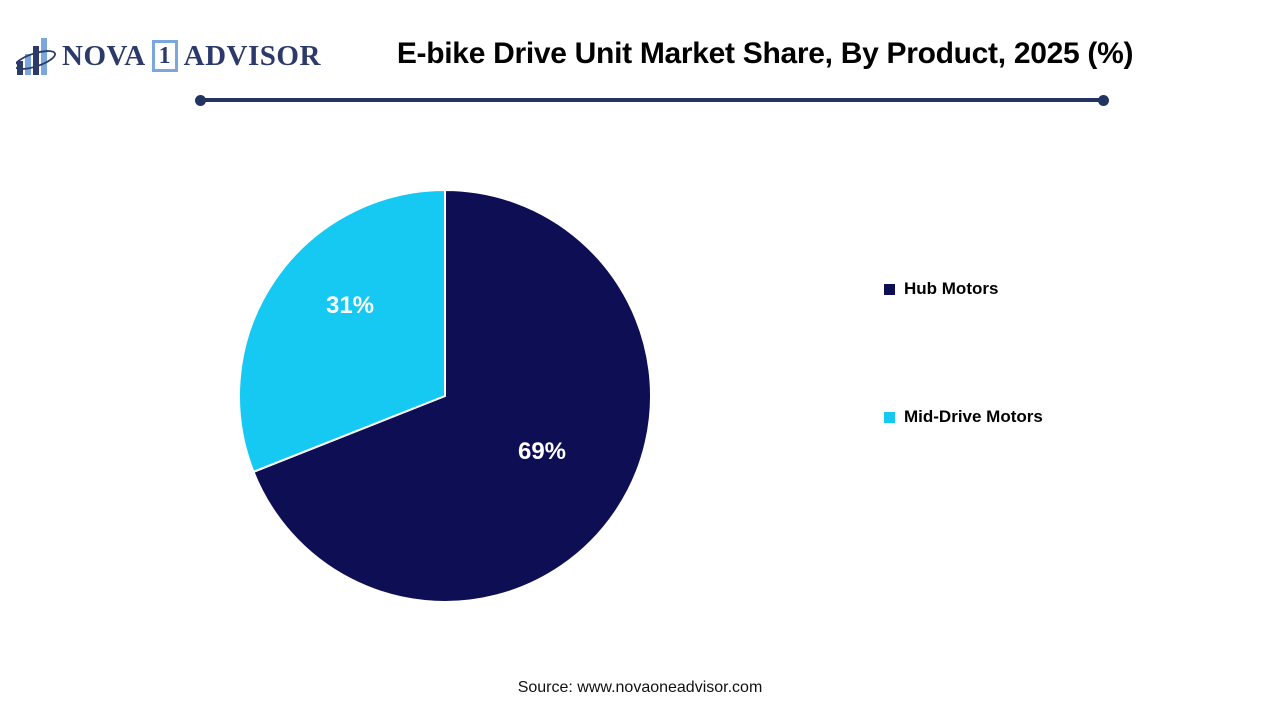  Describe the element at coordinates (1103, 100) in the screenshot. I see `divider-right-dot` at that location.